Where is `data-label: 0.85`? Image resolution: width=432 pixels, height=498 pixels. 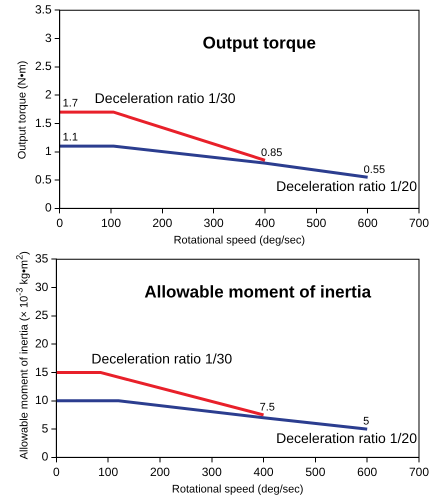 data-label: 0.85 is located at coordinates (271, 152).